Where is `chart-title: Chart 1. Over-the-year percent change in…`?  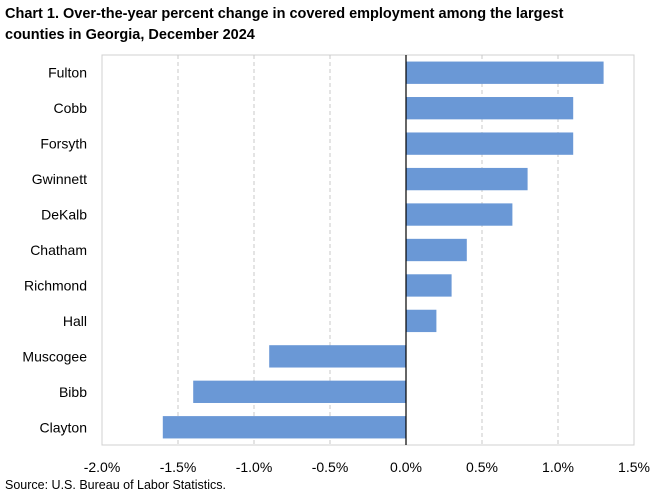 chart-title: Chart 1. Over-the-year percent change in… is located at coordinates (284, 24).